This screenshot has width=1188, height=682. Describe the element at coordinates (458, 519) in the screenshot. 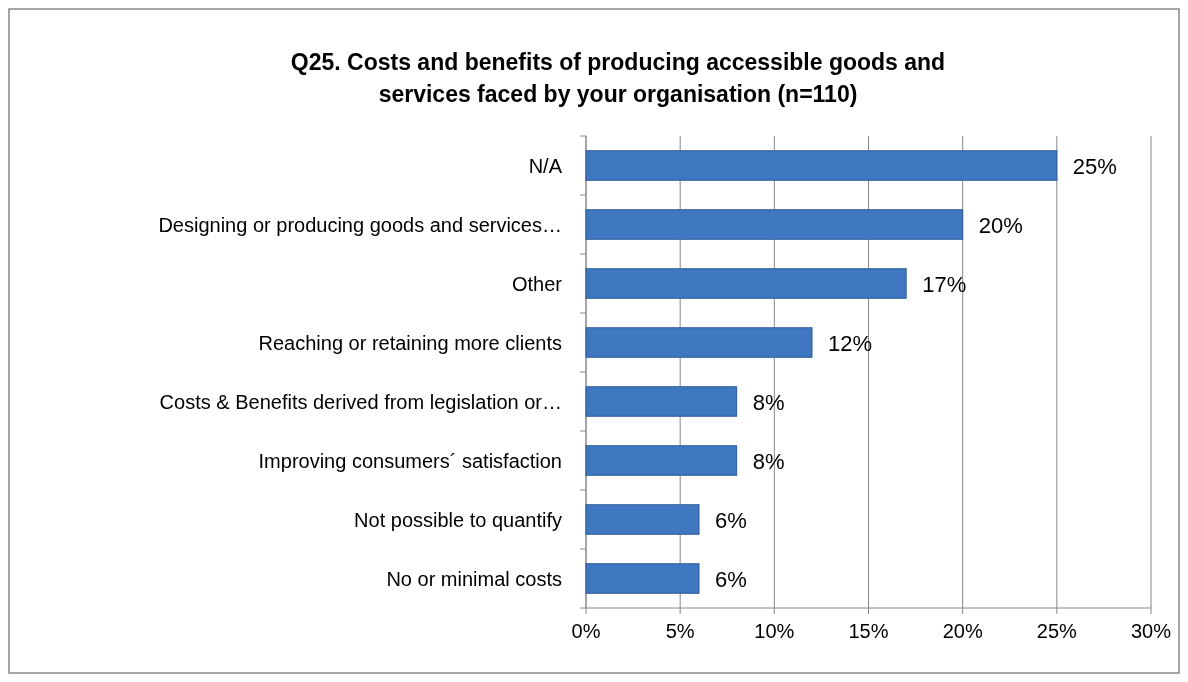

I see `y-tick-label: Not possible to quantify` at that location.